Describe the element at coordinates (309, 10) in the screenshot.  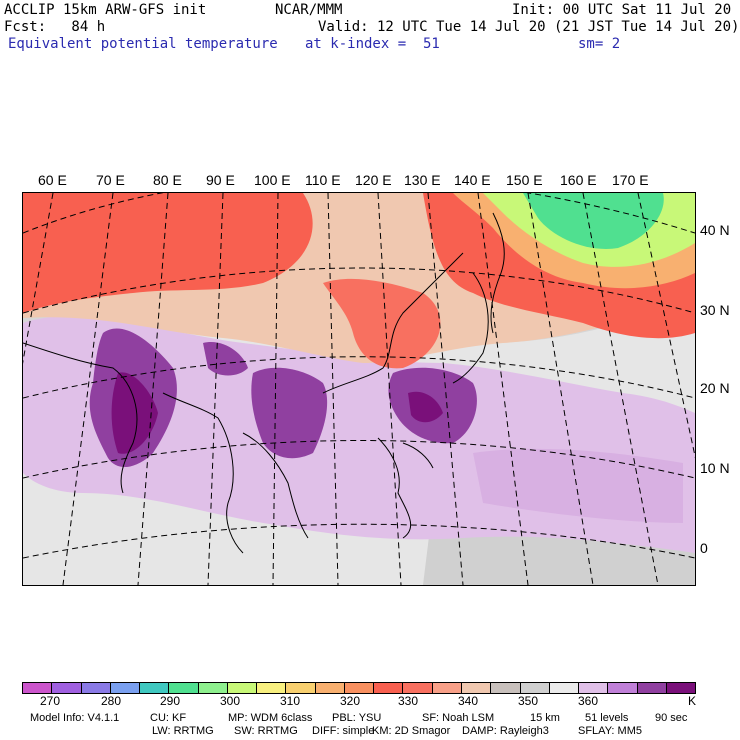
I see `center-label: NCAR/MMM` at that location.